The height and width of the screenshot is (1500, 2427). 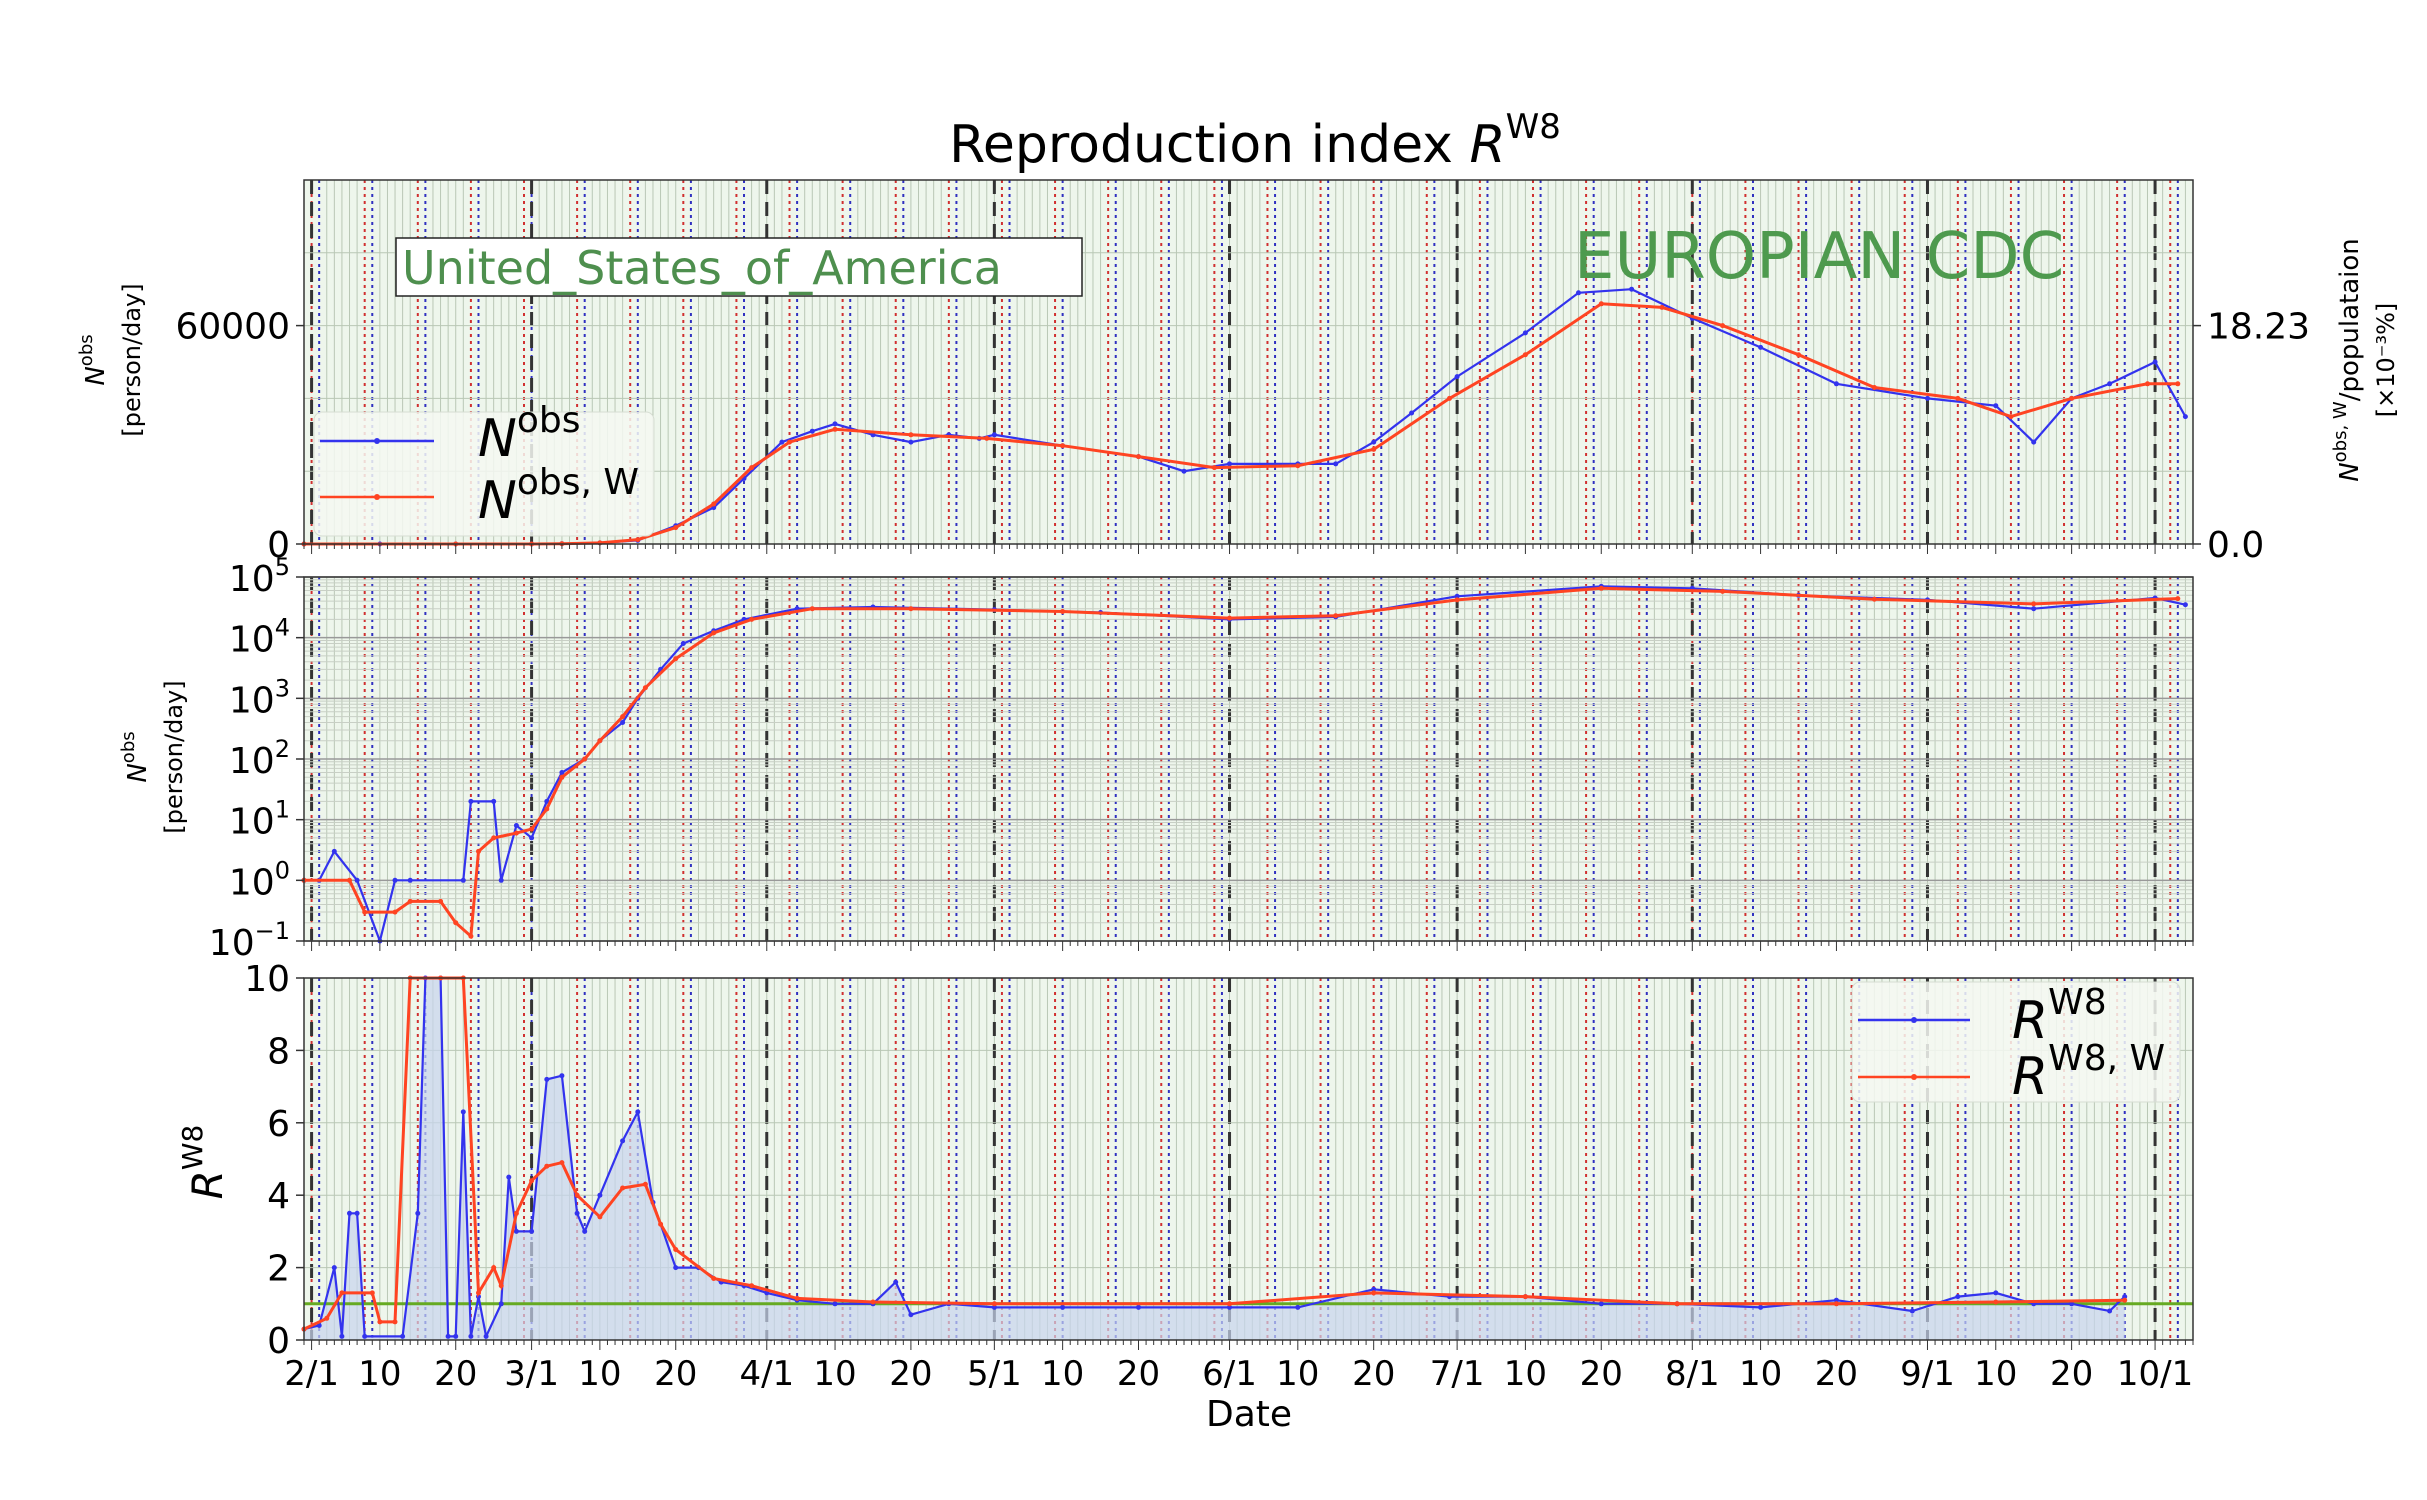 What do you see at coordinates (1914, 1077) in the screenshot?
I see `legend-bottom-weekly-marker` at bounding box center [1914, 1077].